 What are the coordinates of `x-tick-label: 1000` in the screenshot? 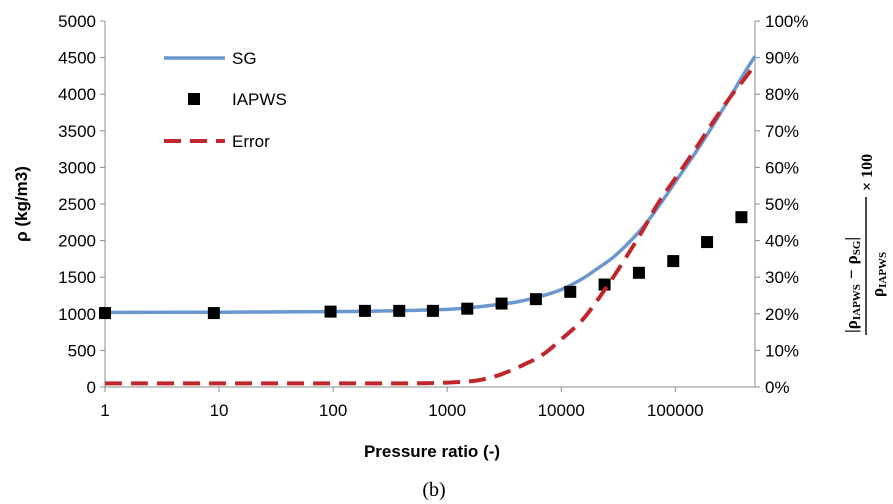 It's located at (447, 410).